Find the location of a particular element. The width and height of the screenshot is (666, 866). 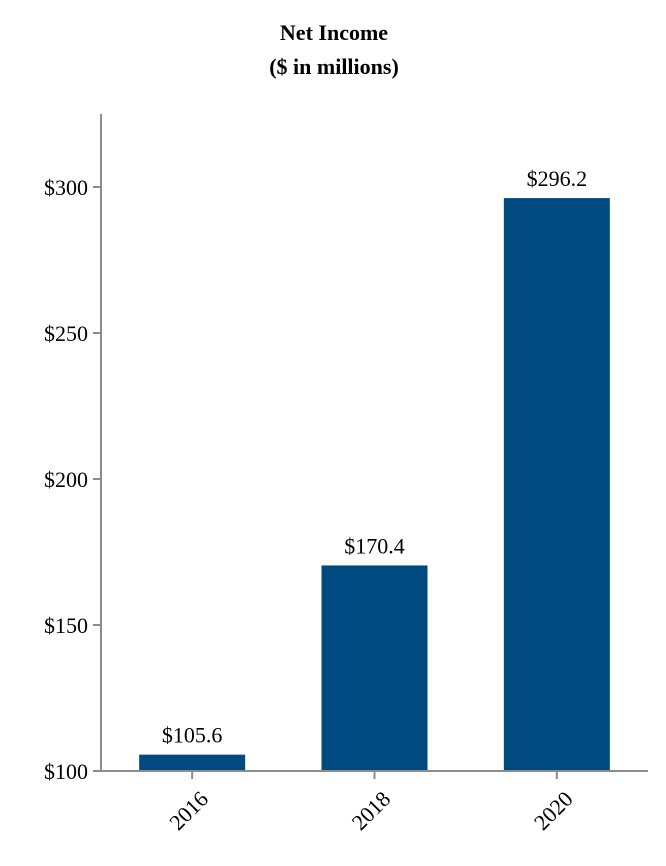

bar-2018 is located at coordinates (374, 668).